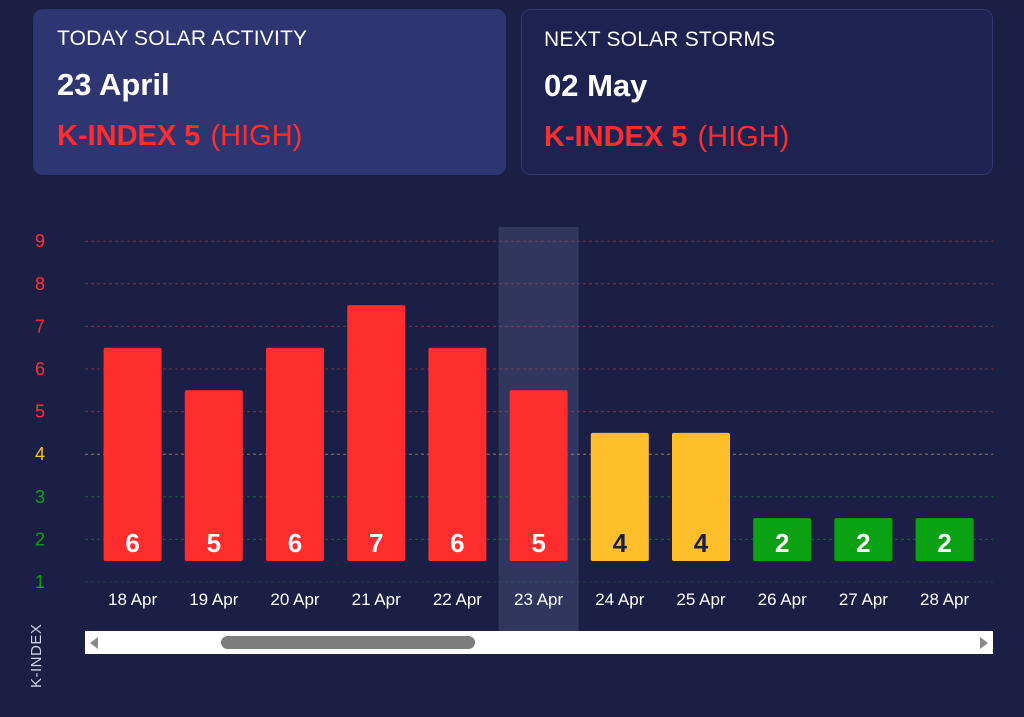 This screenshot has width=1024, height=717. I want to click on y-tick-label: 9, so click(40, 241).